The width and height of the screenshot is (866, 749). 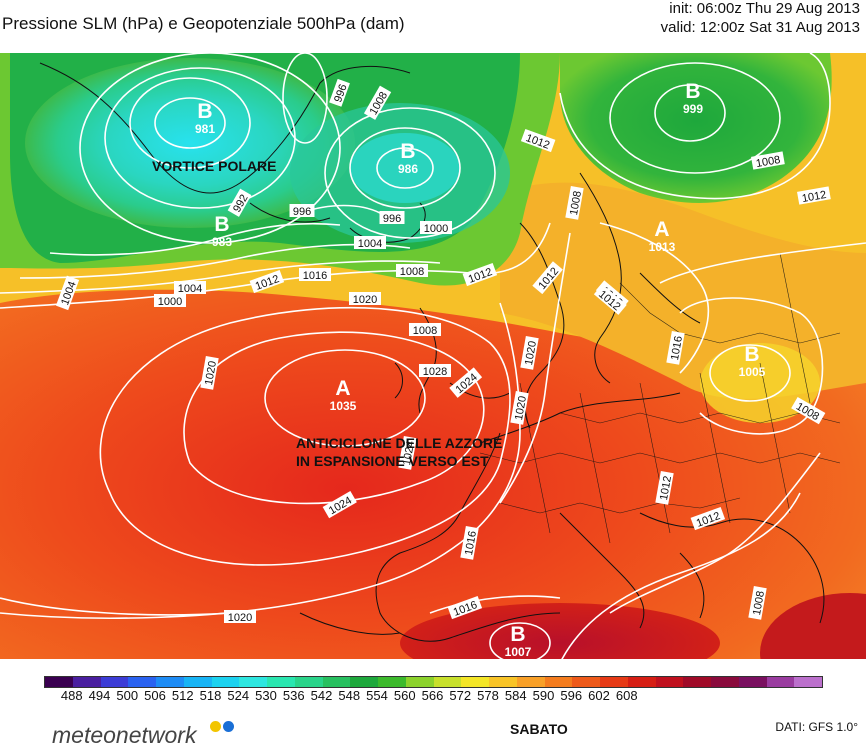 I want to click on colorbar-tick-label: 536, so click(x=293, y=695).